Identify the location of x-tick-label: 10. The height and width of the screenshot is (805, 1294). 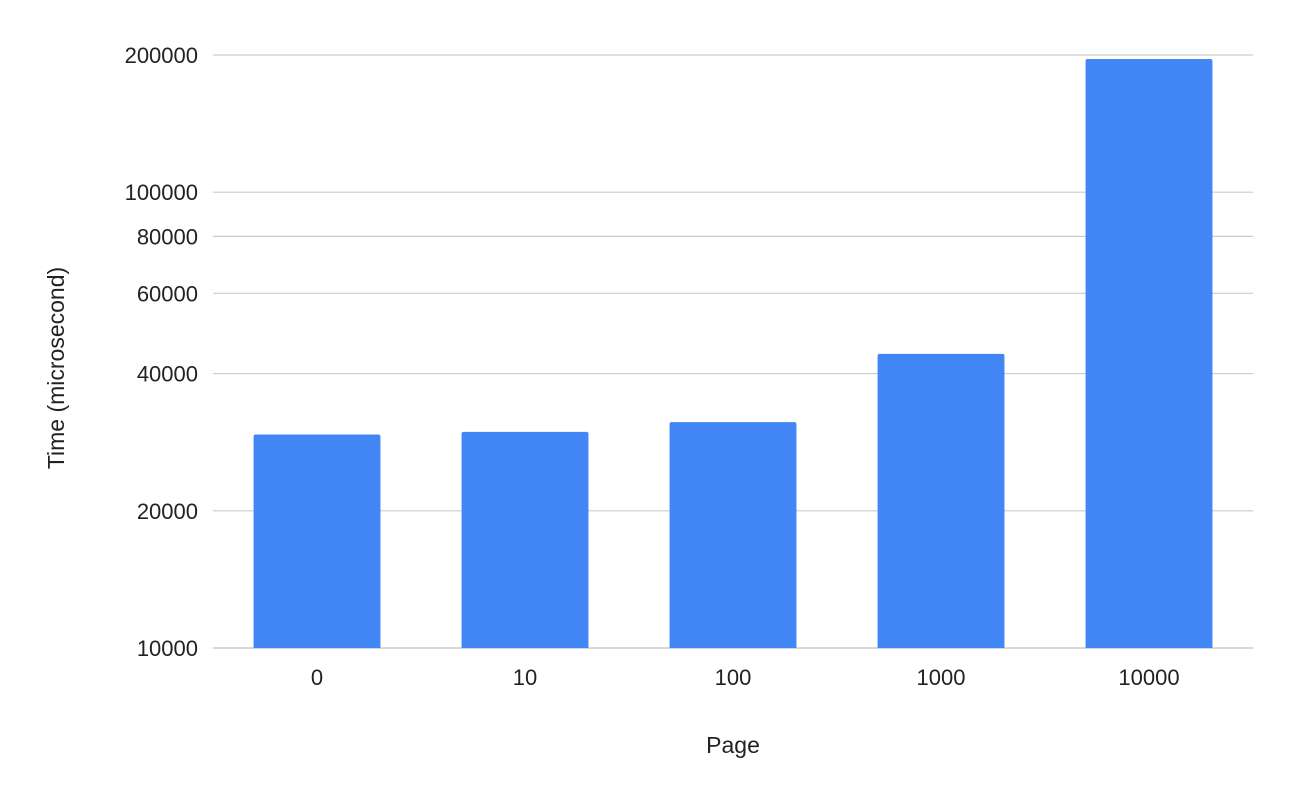
(525, 677).